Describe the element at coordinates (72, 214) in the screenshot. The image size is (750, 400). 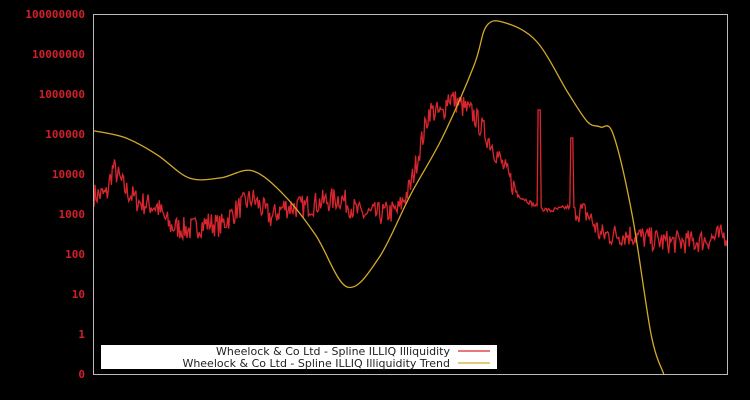
I see `y-tick-label: 1000` at that location.